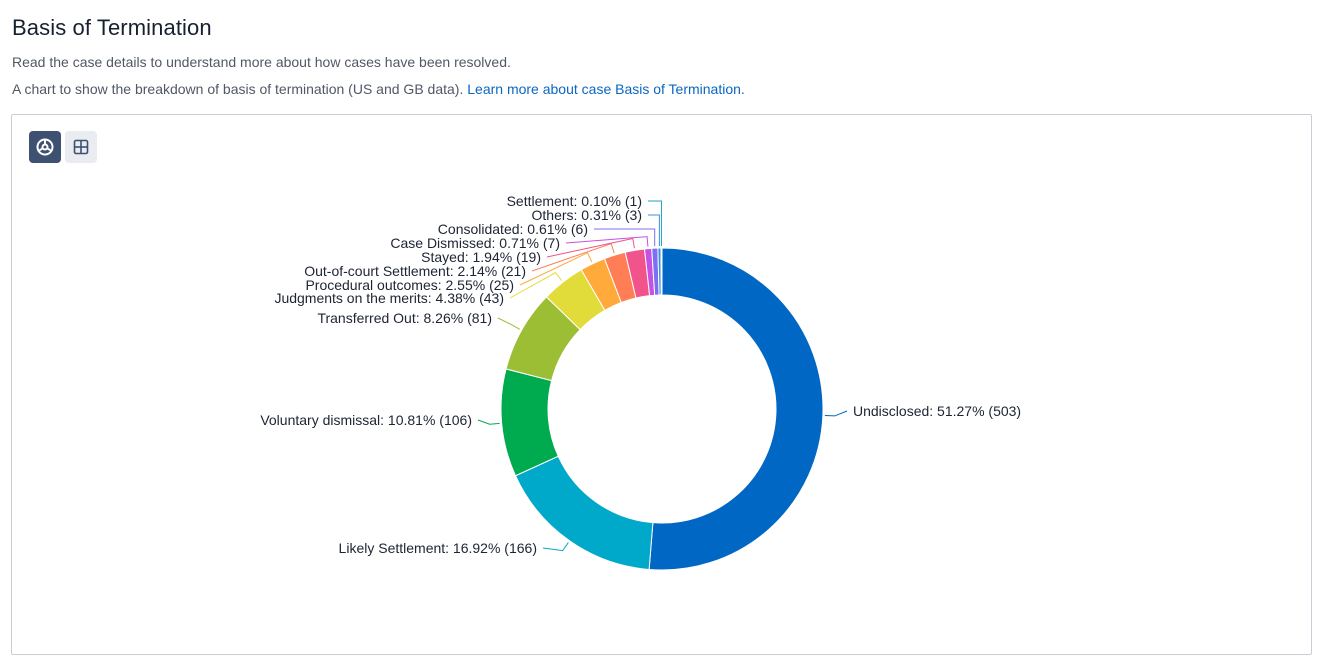  What do you see at coordinates (937, 411) in the screenshot?
I see `slice-label: Undisclosed: 51.27% (503)` at bounding box center [937, 411].